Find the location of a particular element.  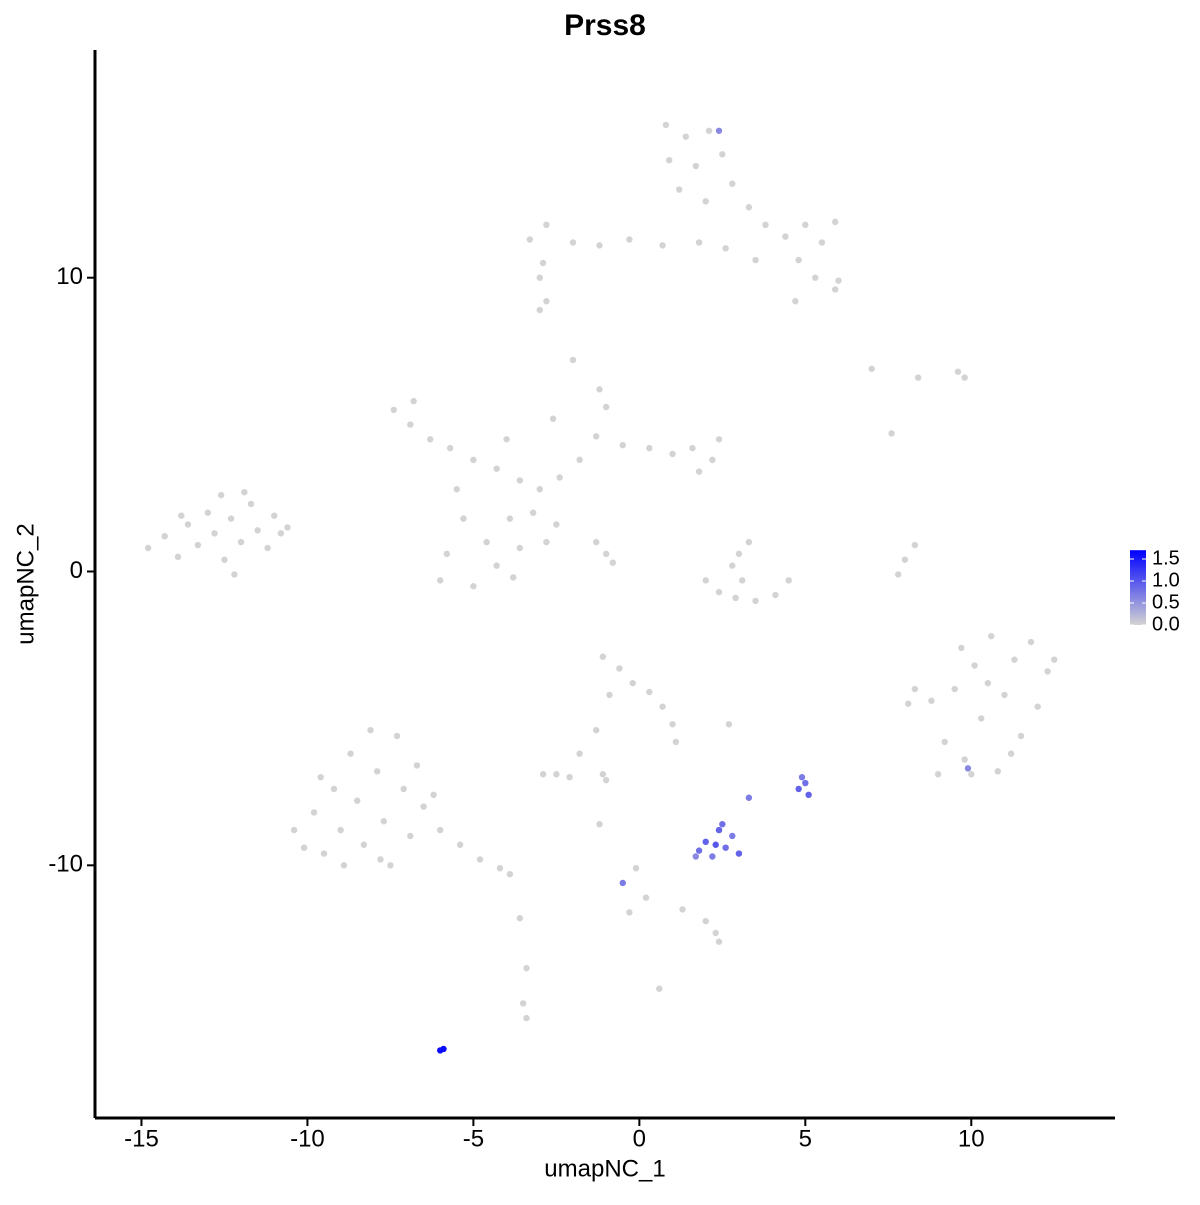

colorbar-tick-label: 0.5 is located at coordinates (1166, 602).